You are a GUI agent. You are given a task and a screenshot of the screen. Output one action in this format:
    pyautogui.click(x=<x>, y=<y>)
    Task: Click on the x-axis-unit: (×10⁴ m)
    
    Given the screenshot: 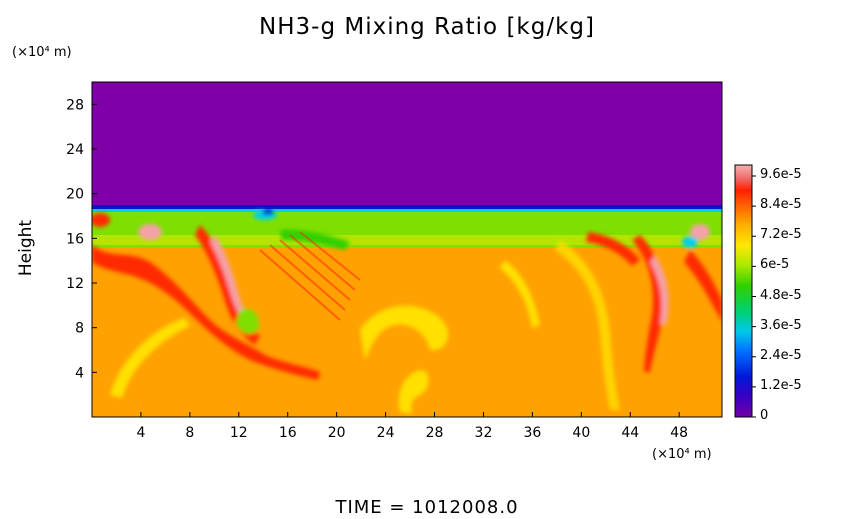 What is the action you would take?
    pyautogui.click(x=682, y=454)
    